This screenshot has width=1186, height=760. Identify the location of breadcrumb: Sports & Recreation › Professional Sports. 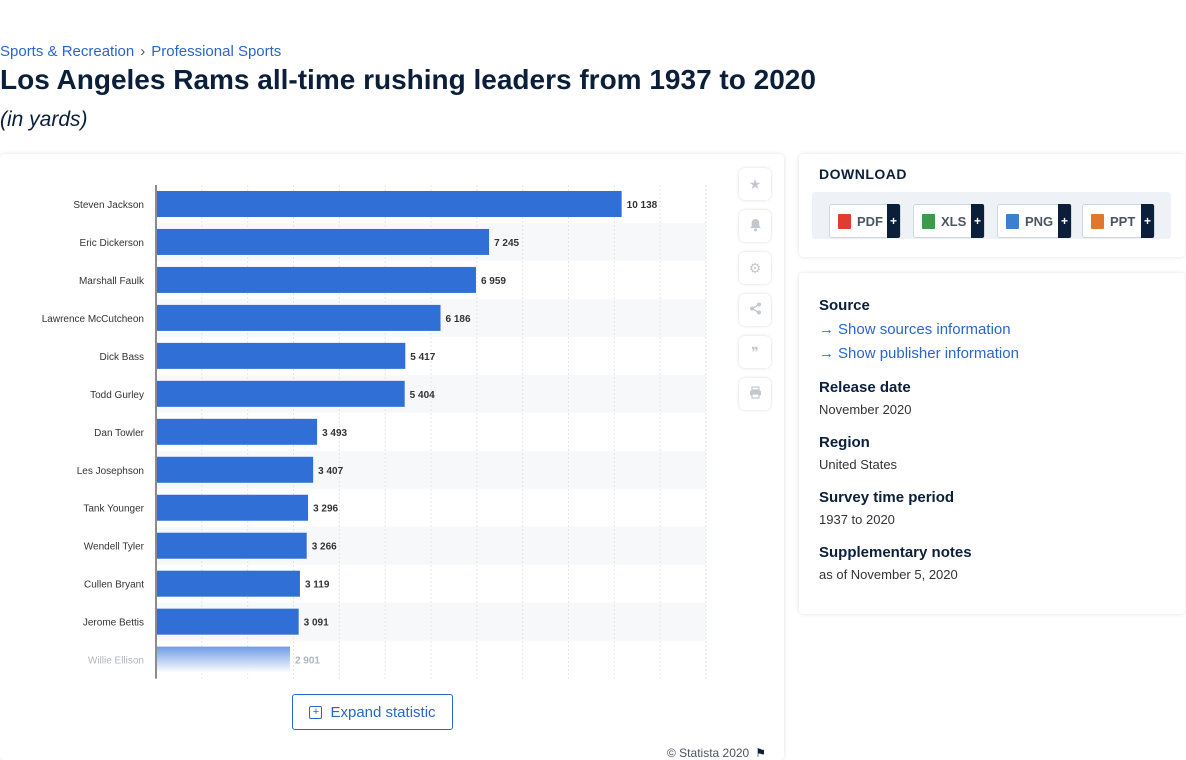
(140, 51).